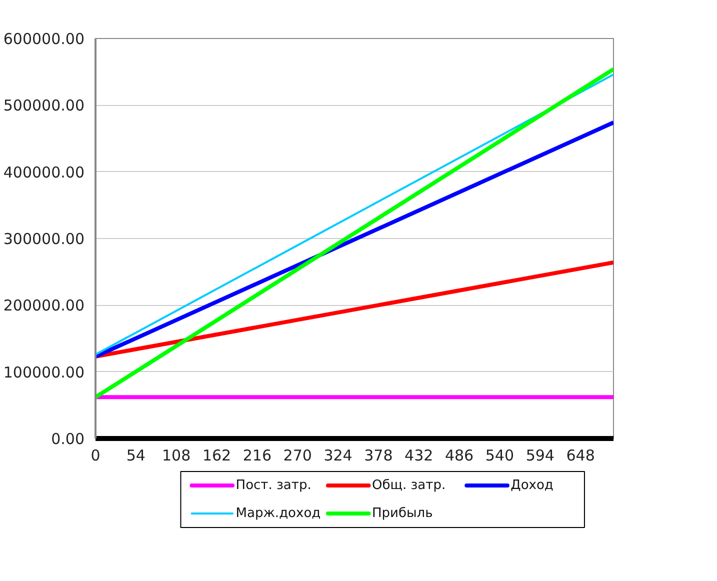 This screenshot has height=581, width=717. Describe the element at coordinates (459, 455) in the screenshot. I see `x-tick-label: 486` at that location.